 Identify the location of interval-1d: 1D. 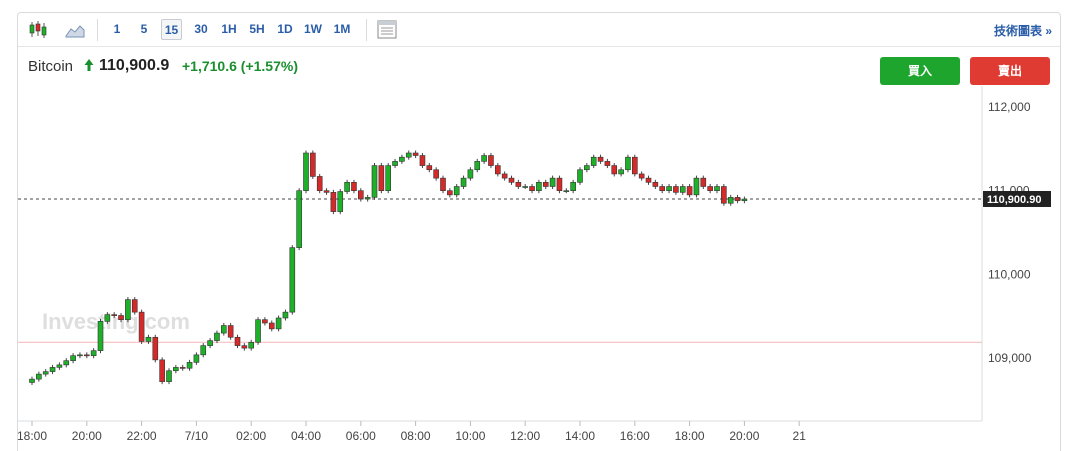
(285, 29).